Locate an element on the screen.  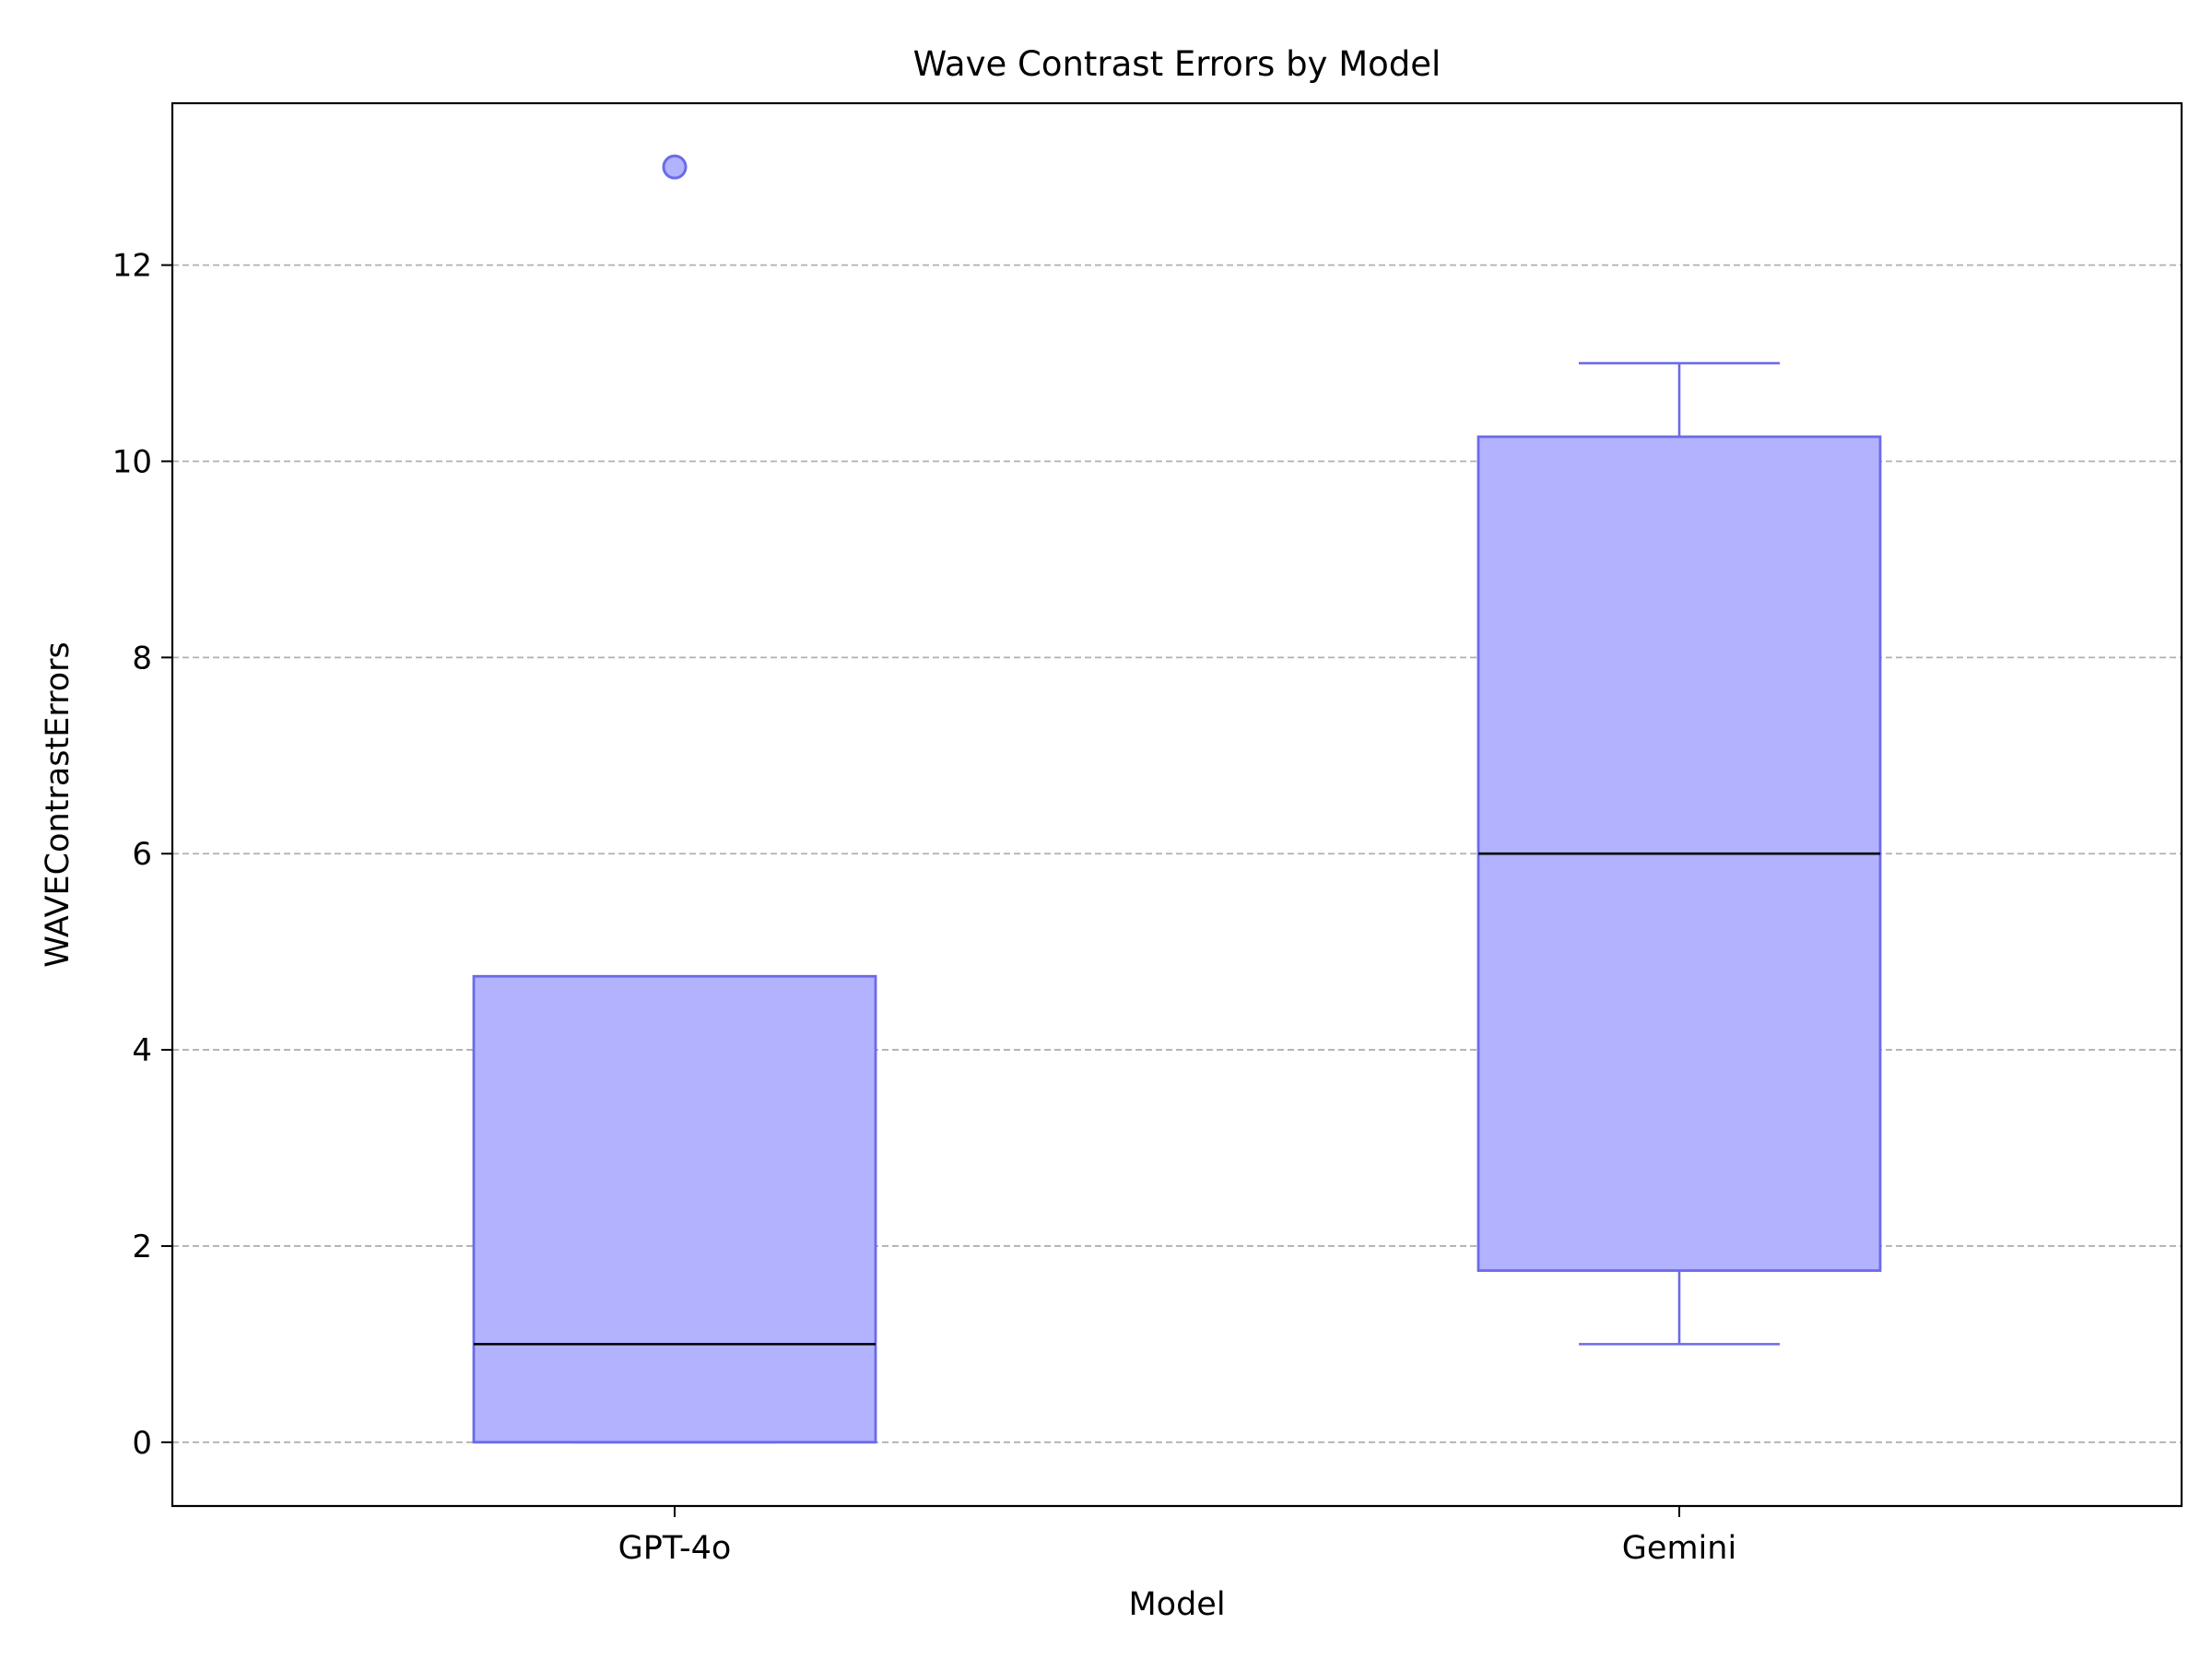
x-tick-label: Gemini is located at coordinates (1679, 1548).